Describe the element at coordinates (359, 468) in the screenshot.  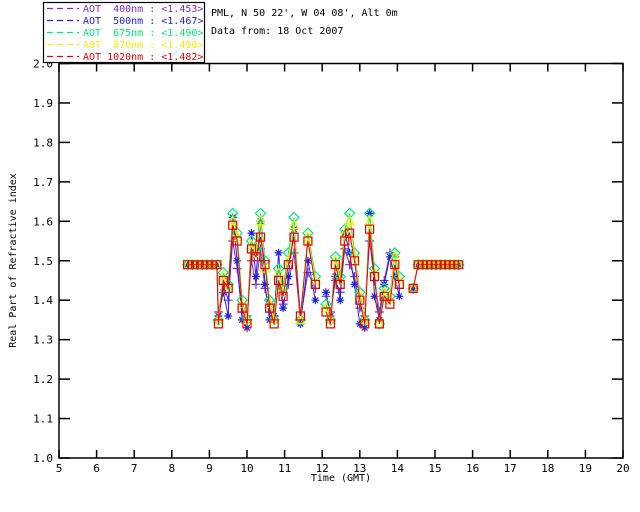
I see `x-tick-label: 13` at that location.